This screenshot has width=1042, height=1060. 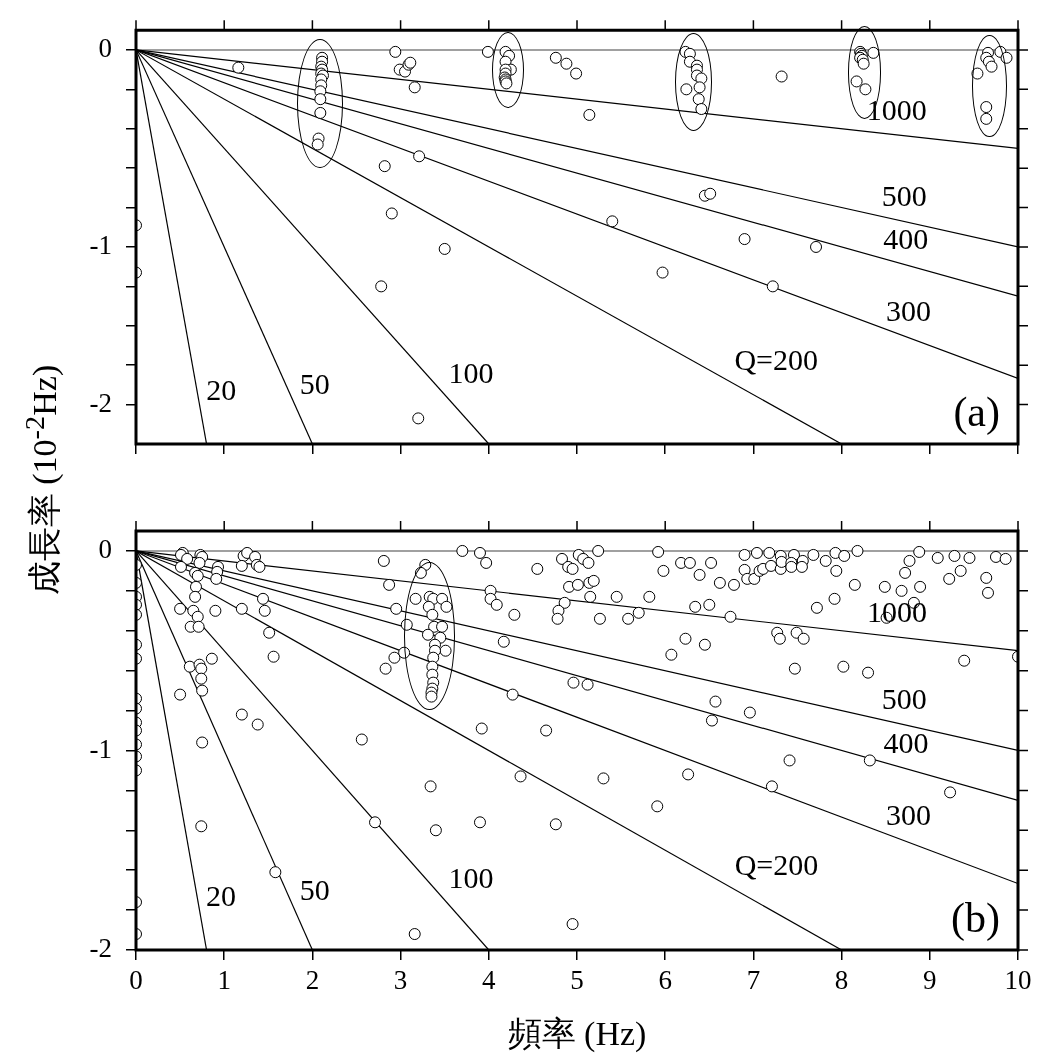 What do you see at coordinates (312, 980) in the screenshot?
I see `x-tick-label: 2` at bounding box center [312, 980].